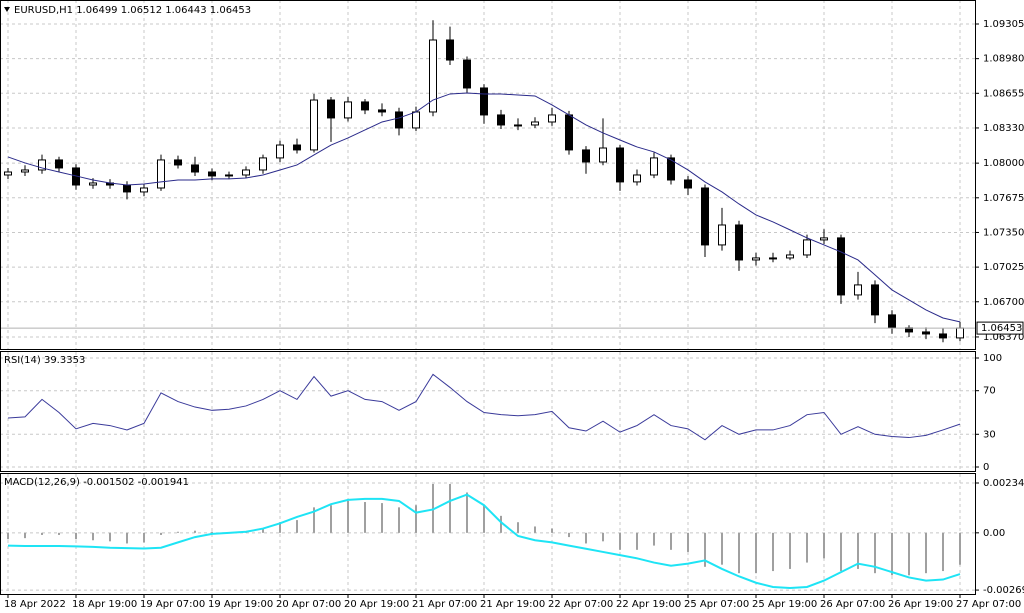 The width and height of the screenshot is (1024, 613). Describe the element at coordinates (512, 604) in the screenshot. I see `x-tick-label: 21 Apr 19:00` at that location.